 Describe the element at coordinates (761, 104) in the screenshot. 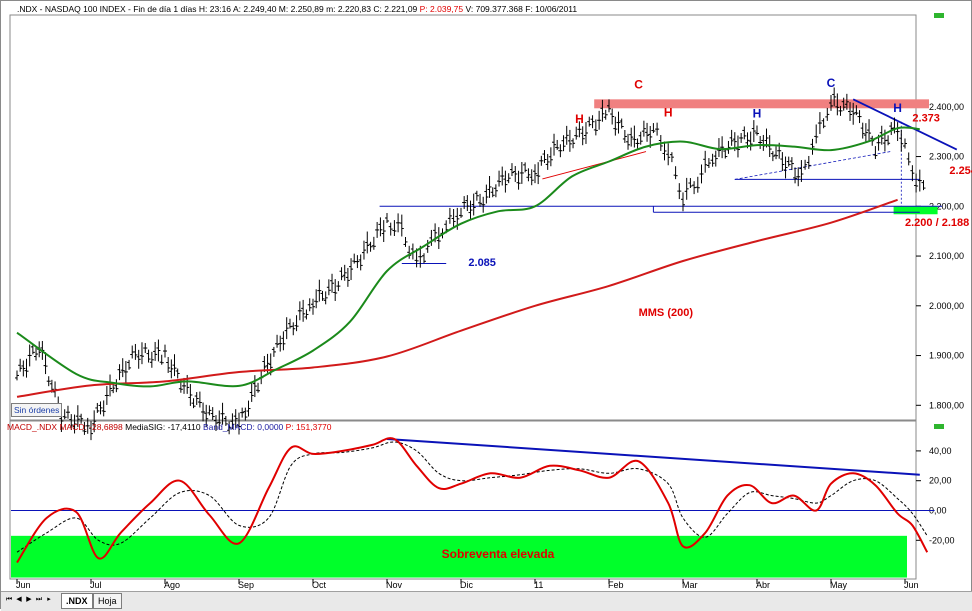

I see `resistance-zone` at that location.